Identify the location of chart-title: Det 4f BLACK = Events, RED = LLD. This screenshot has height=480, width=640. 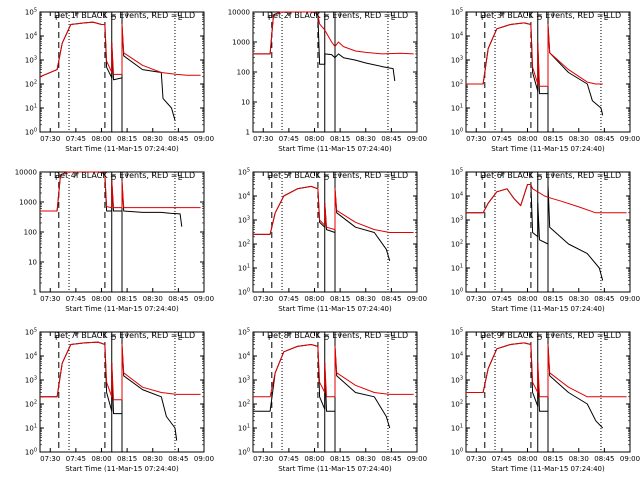
(124, 175).